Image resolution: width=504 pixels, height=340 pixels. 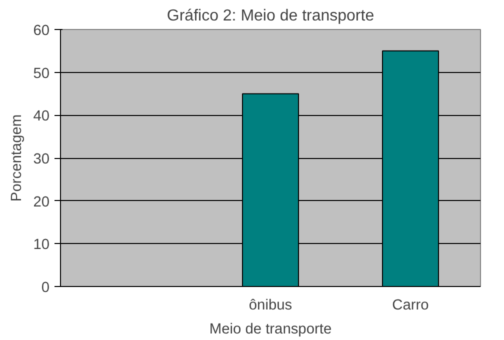 What do you see at coordinates (41, 160) in the screenshot?
I see `y-tick-label: 30` at bounding box center [41, 160].